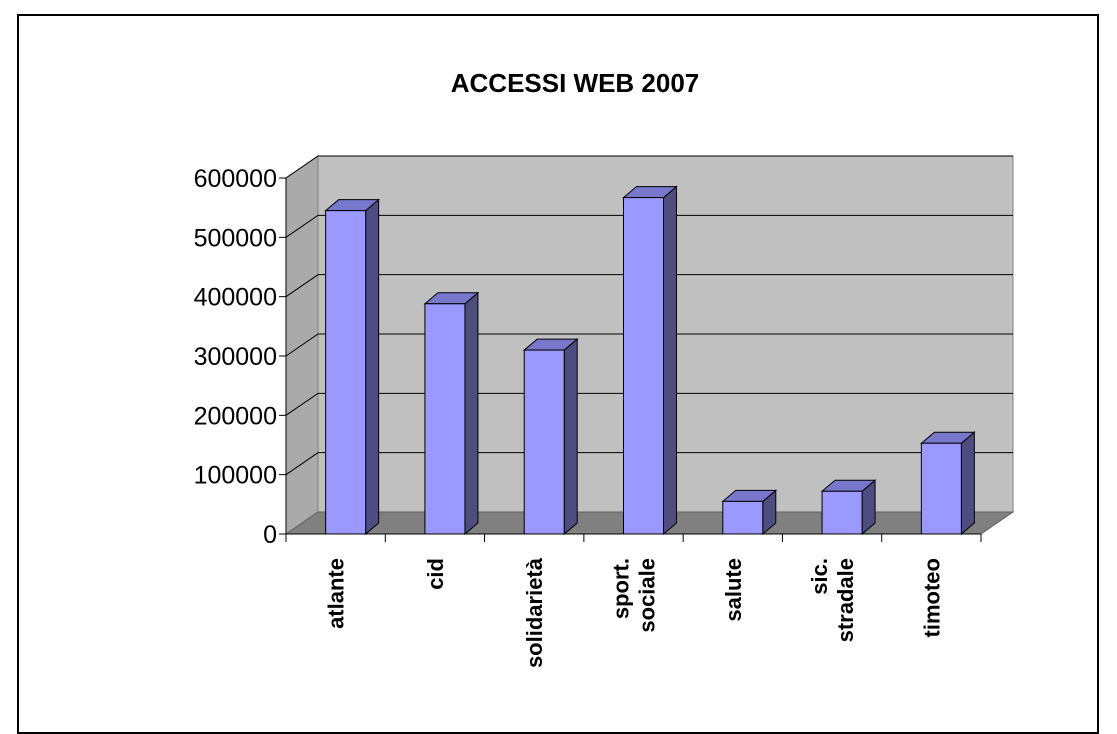 The image size is (1117, 734). I want to click on x-category-label: atlante, so click(336, 593).